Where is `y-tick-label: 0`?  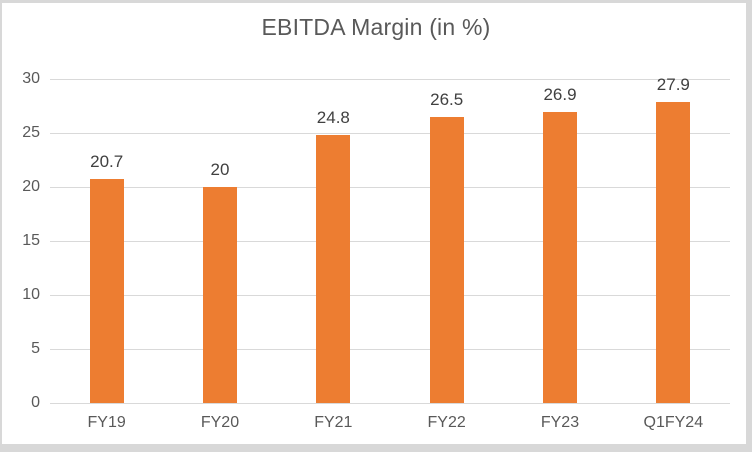 y-tick-label: 0 is located at coordinates (35, 402).